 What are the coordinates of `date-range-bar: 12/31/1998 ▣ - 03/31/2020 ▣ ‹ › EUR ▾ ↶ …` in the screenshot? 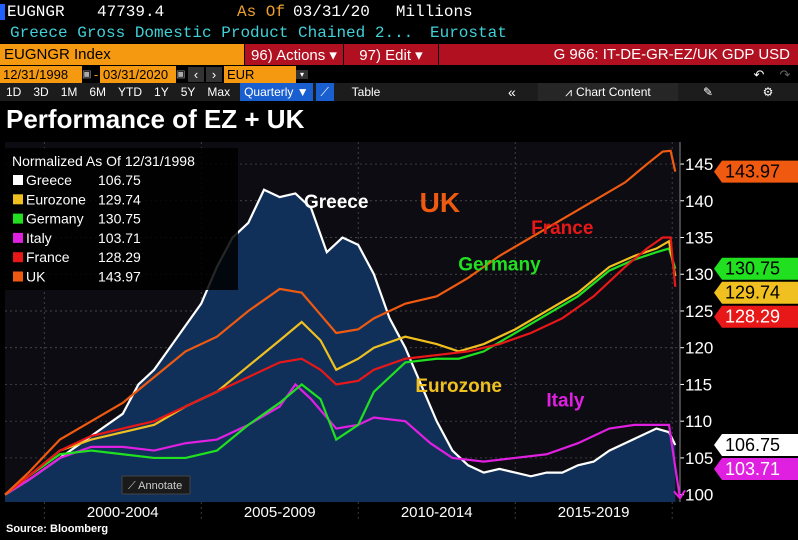 It's located at (399, 74).